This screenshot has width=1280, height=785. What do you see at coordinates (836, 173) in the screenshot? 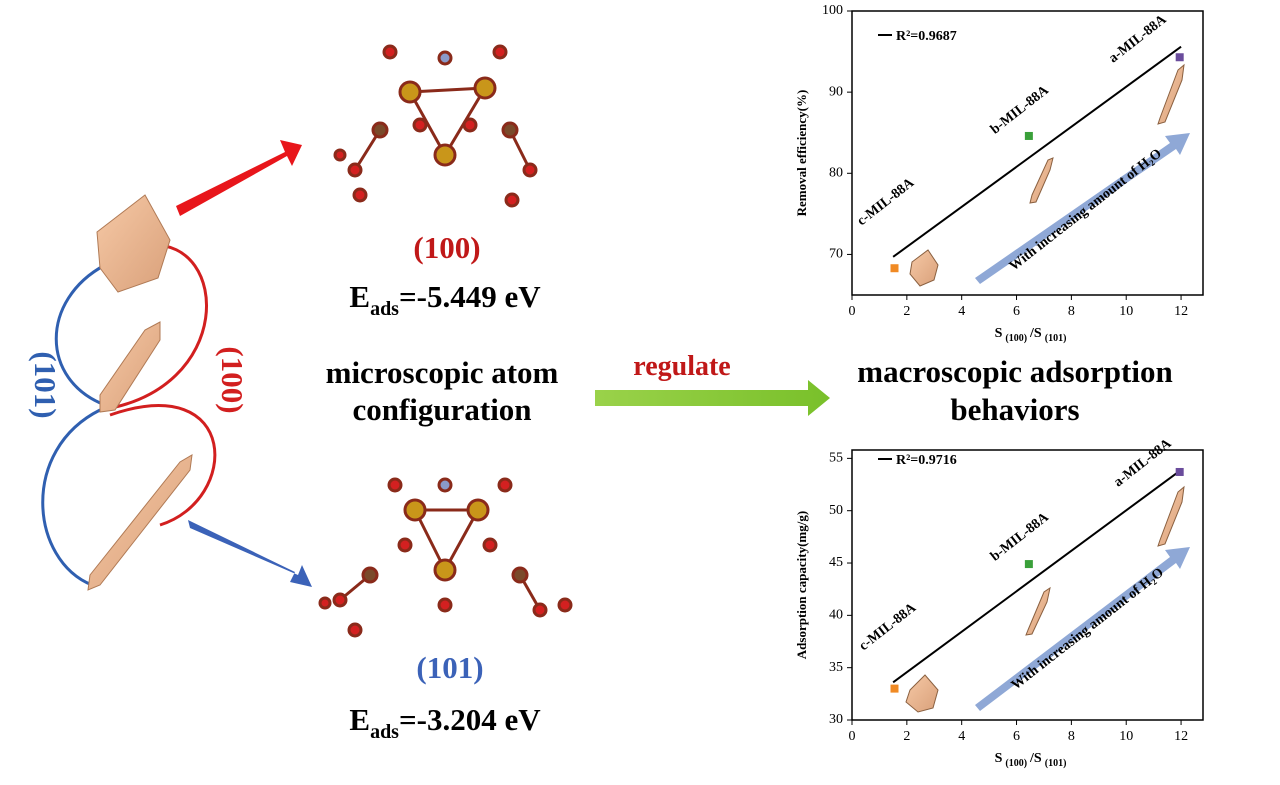
I see `y-tick-label: 80` at bounding box center [836, 173].